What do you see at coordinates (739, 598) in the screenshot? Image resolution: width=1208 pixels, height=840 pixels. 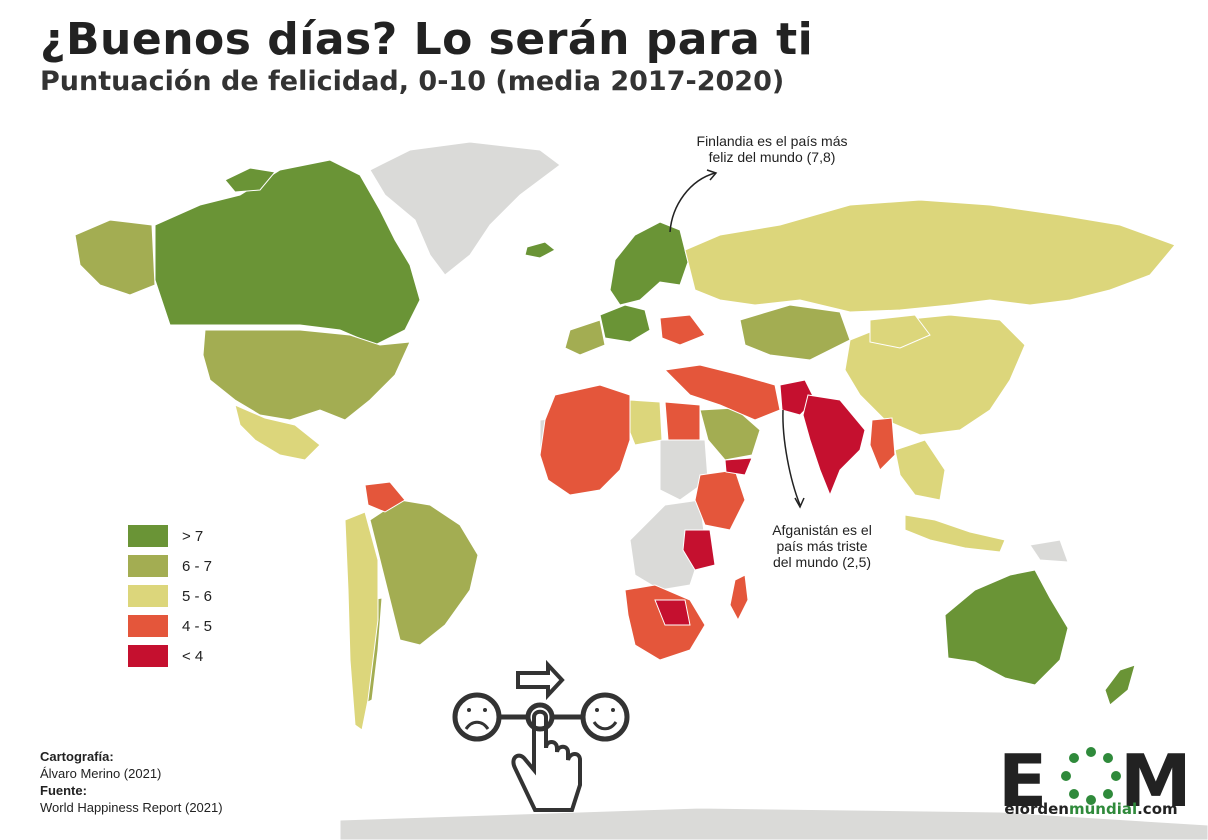 I see `madagascar` at bounding box center [739, 598].